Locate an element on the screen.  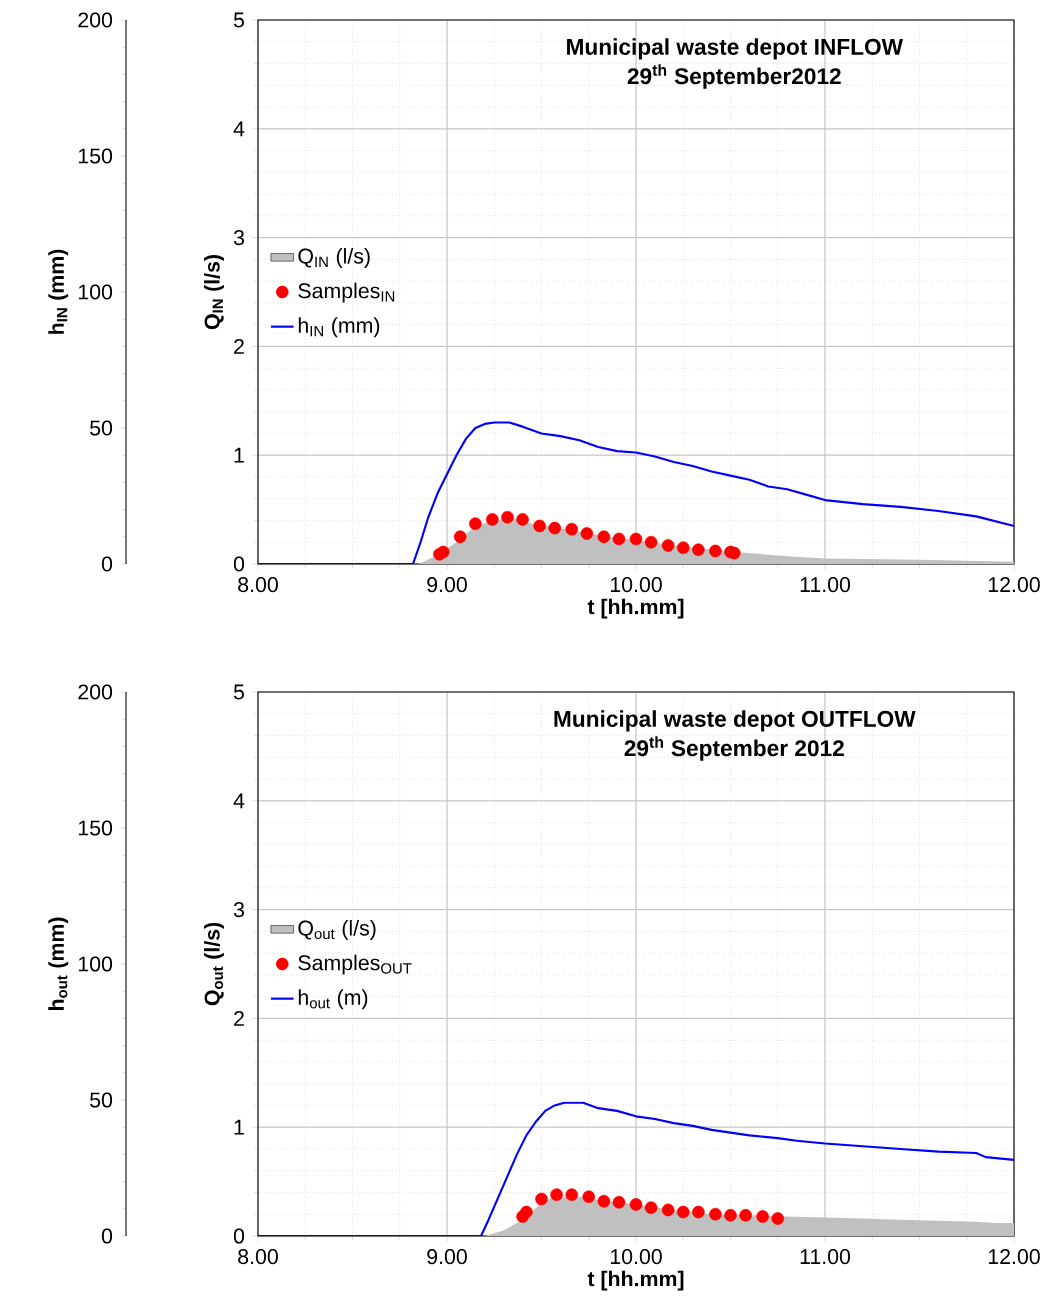
legend-label: h$_{out}$ (m) is located at coordinates (333, 999).